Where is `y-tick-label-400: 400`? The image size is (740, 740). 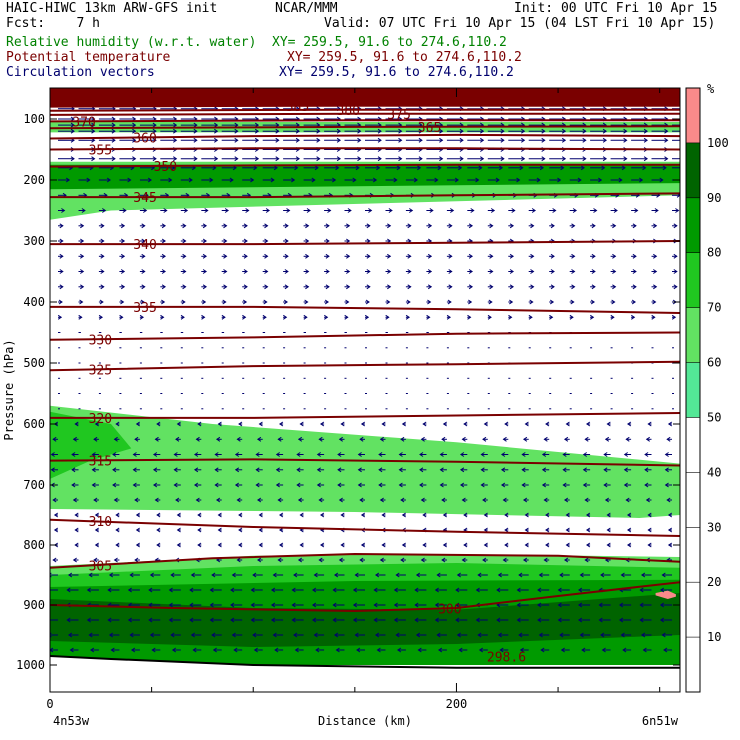 y-tick-label-400: 400 is located at coordinates (34, 302).